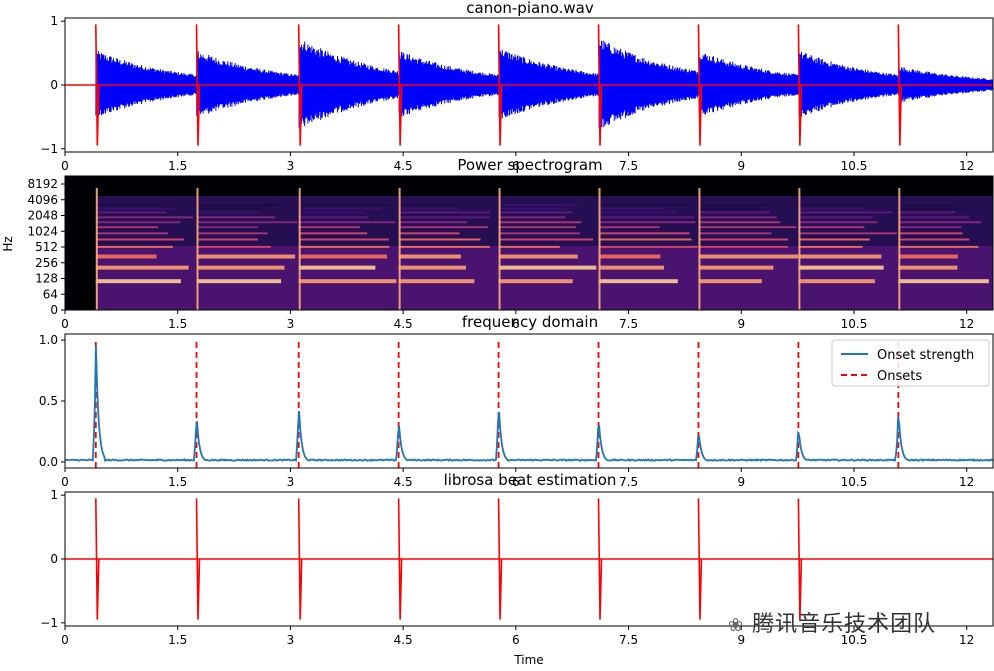  Describe the element at coordinates (530, 322) in the screenshot. I see `onset-title: frequency domain` at that location.